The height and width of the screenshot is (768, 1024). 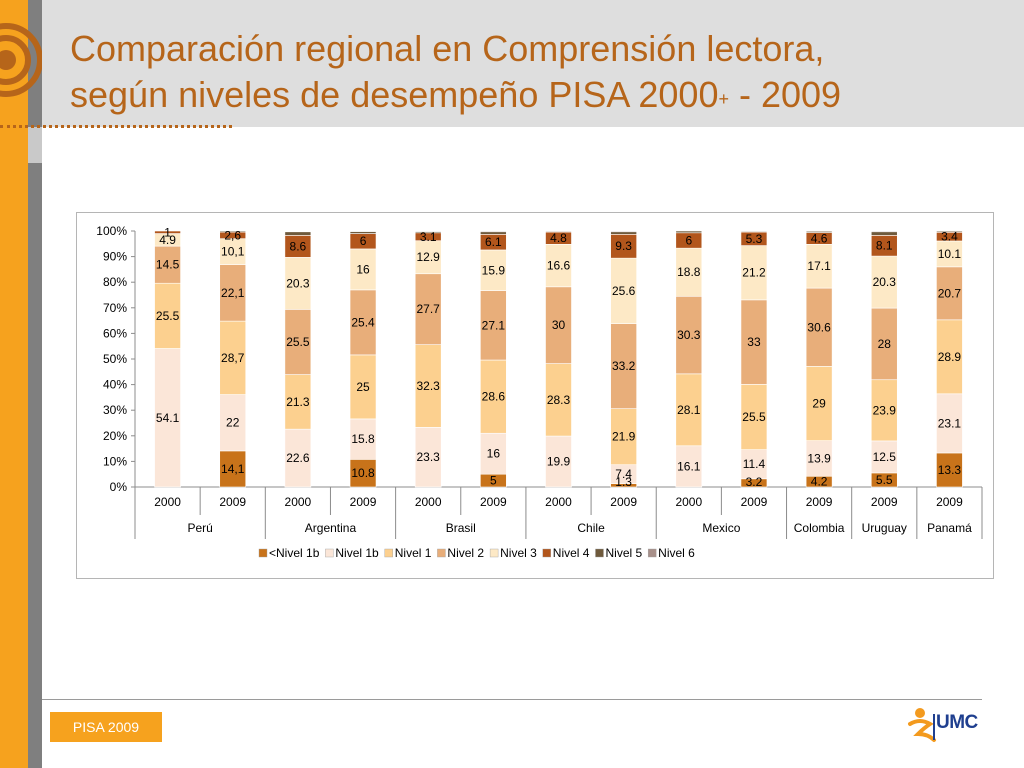 I want to click on data-label: 25.4, so click(x=363, y=322).